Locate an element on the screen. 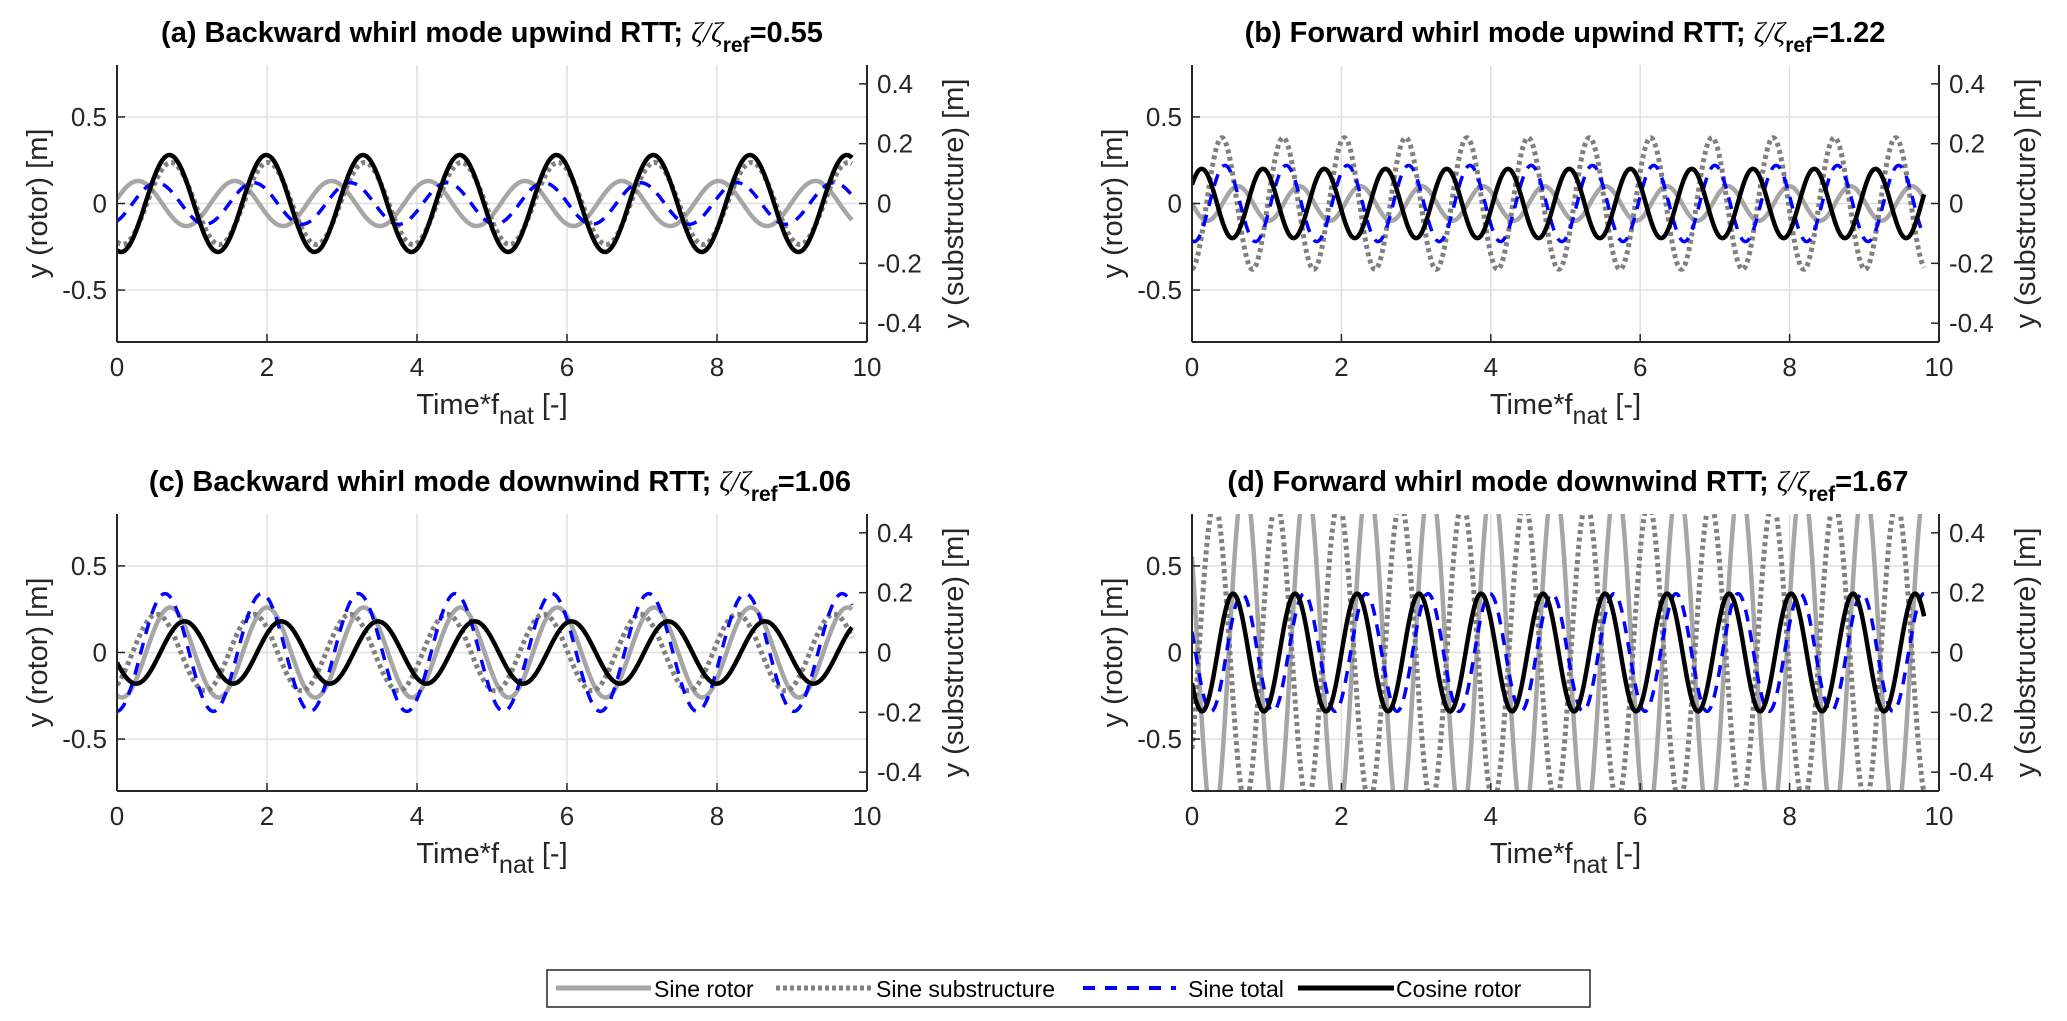 This screenshot has height=1021, width=2067. title-ratio-value: =1.06 is located at coordinates (814, 482).